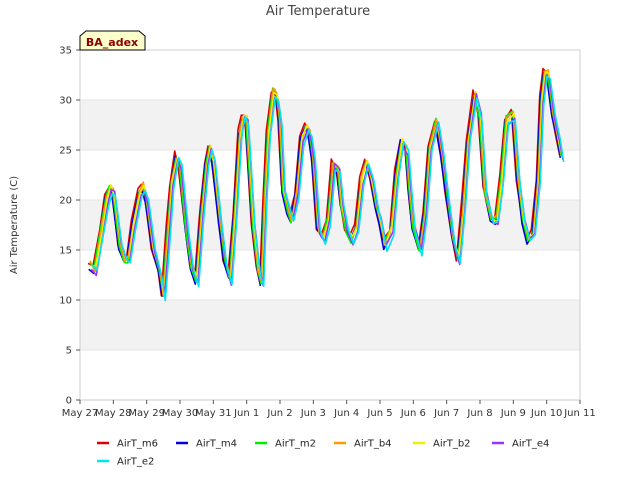  What do you see at coordinates (65, 101) in the screenshot?
I see `y-tick-label: 30` at bounding box center [65, 101].